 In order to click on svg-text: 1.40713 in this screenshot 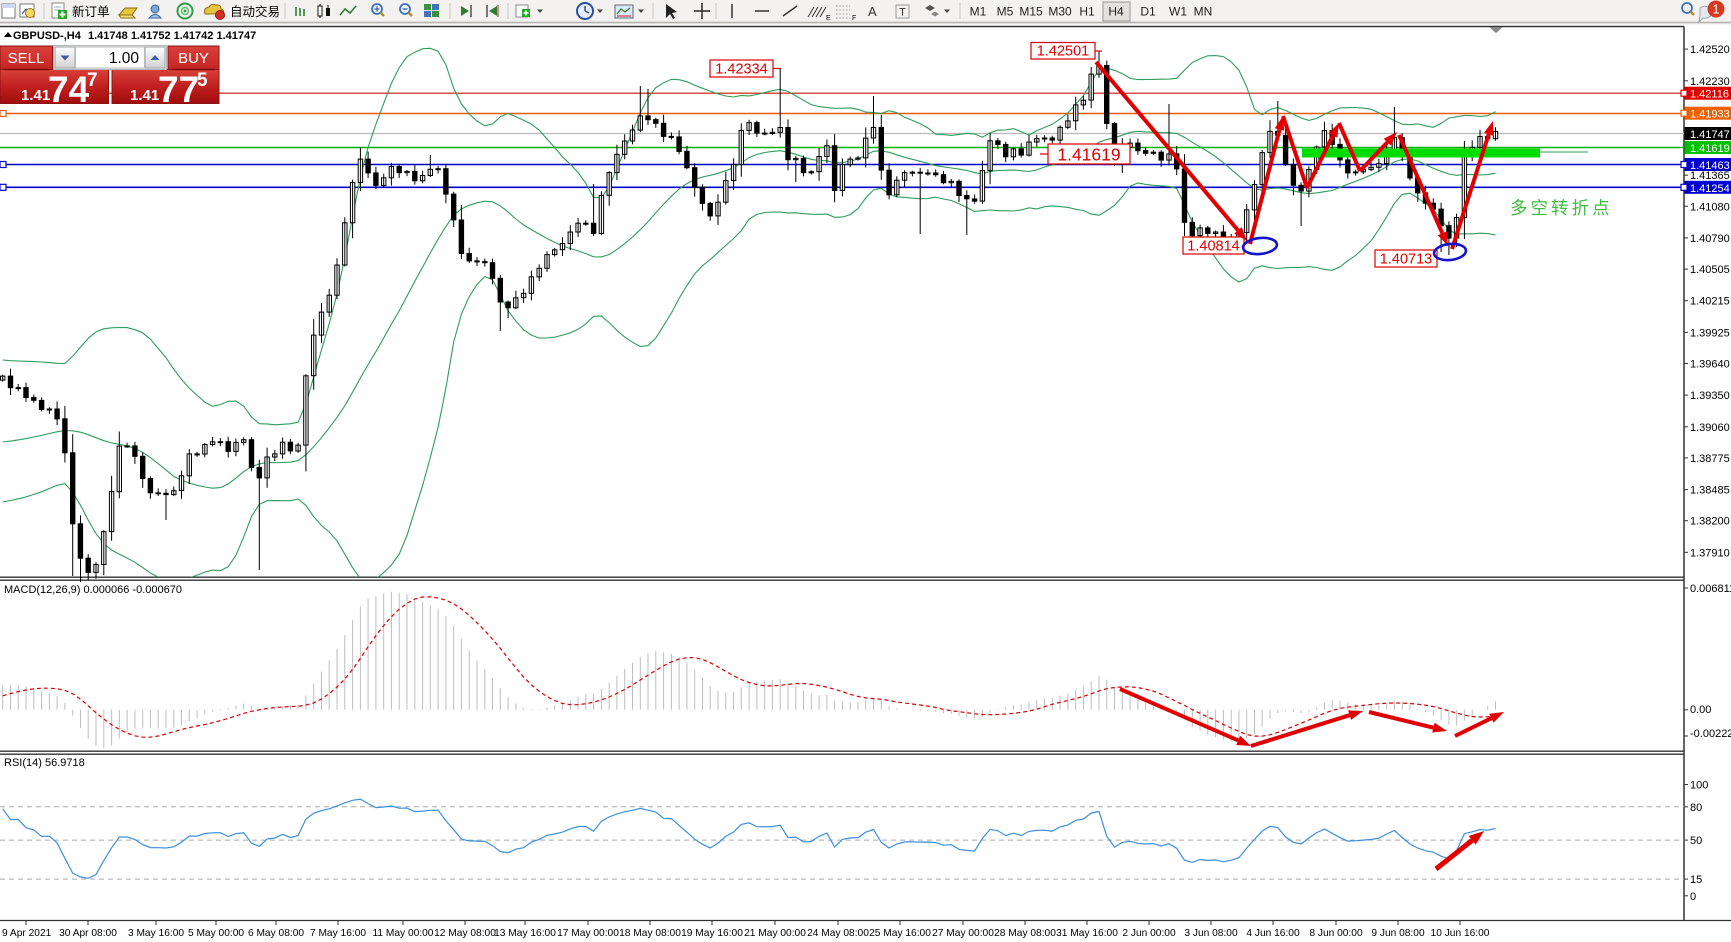, I will do `click(1406, 260)`.